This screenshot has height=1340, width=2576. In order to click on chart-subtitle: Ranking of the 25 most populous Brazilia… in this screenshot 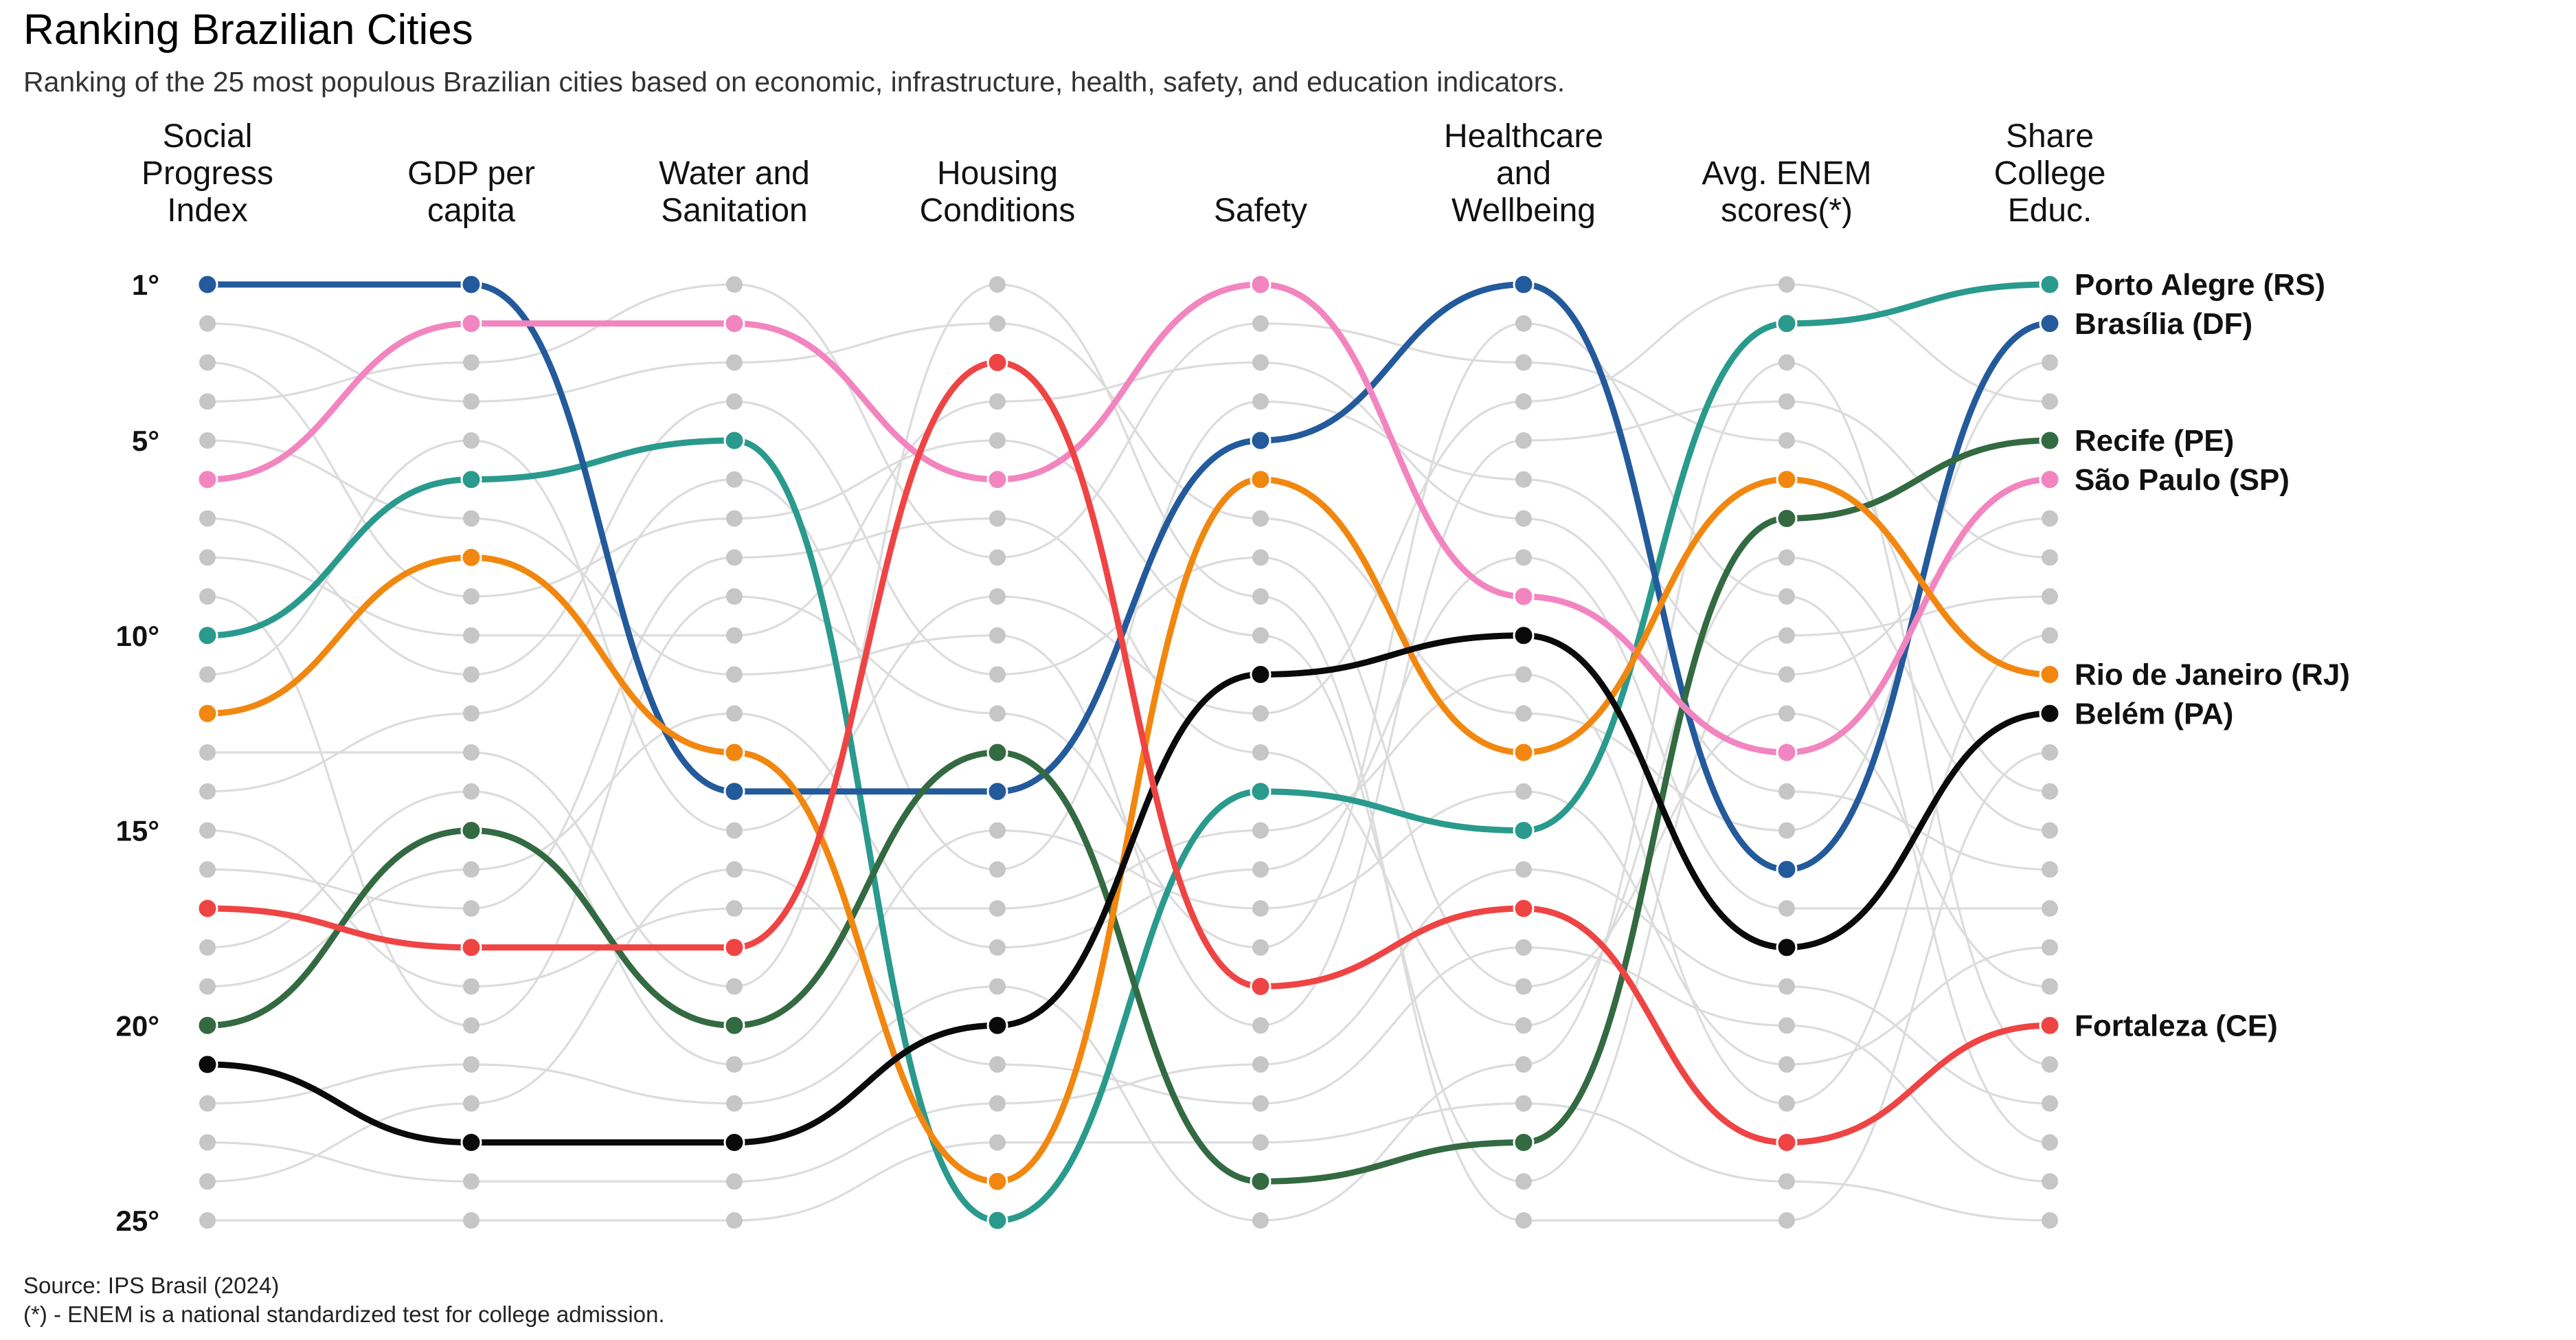, I will do `click(794, 82)`.